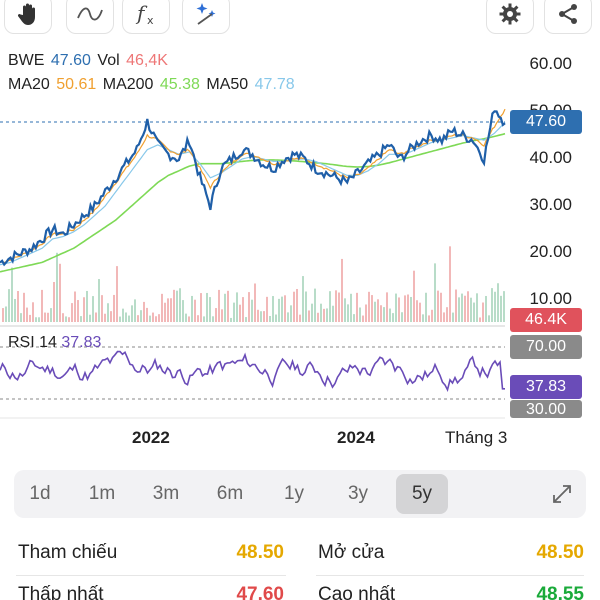 This screenshot has width=600, height=600. What do you see at coordinates (81, 342) in the screenshot?
I see `rsi-legend-value: 37.83` at bounding box center [81, 342].